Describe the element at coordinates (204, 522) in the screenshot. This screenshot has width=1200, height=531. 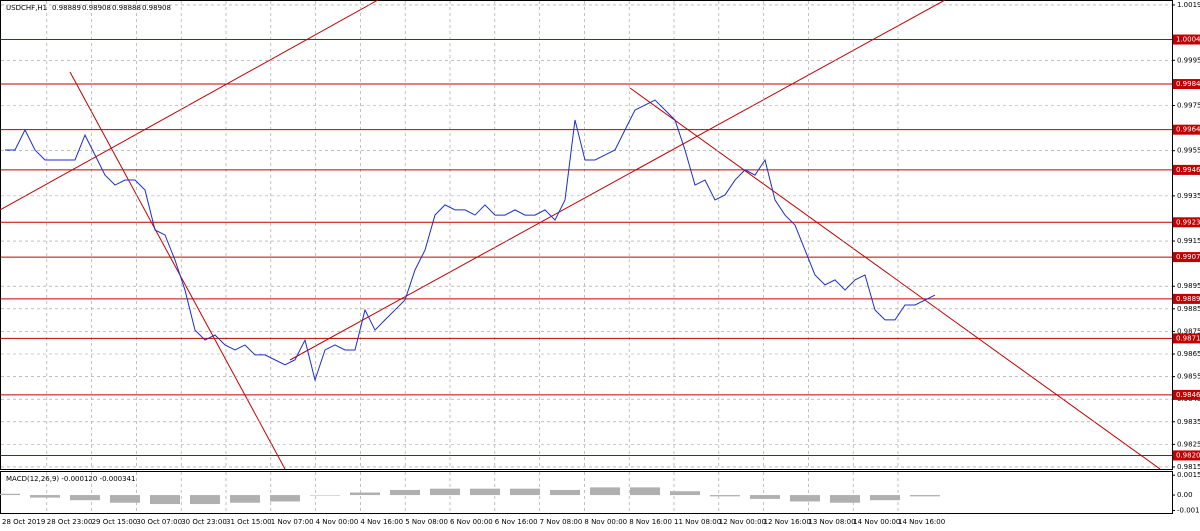
I see `x-tick-label: 30 Oct 23:00` at that location.